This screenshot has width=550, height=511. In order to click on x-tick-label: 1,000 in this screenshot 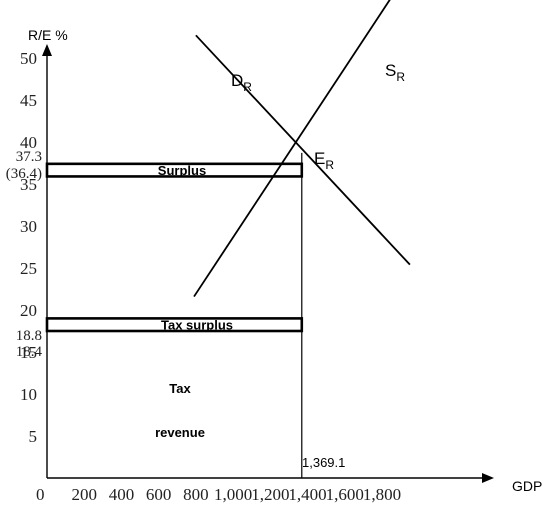, I will do `click(233, 494)`.